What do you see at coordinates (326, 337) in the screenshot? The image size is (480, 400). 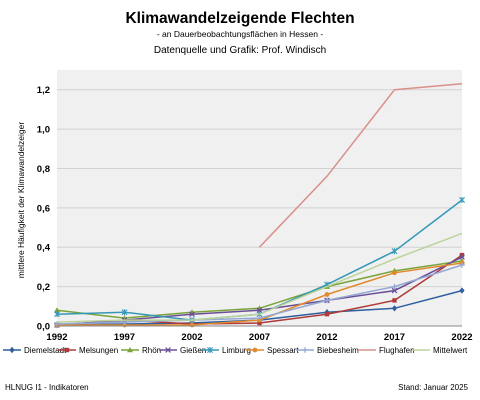 I see `x-tick-label: 2012` at bounding box center [326, 337].